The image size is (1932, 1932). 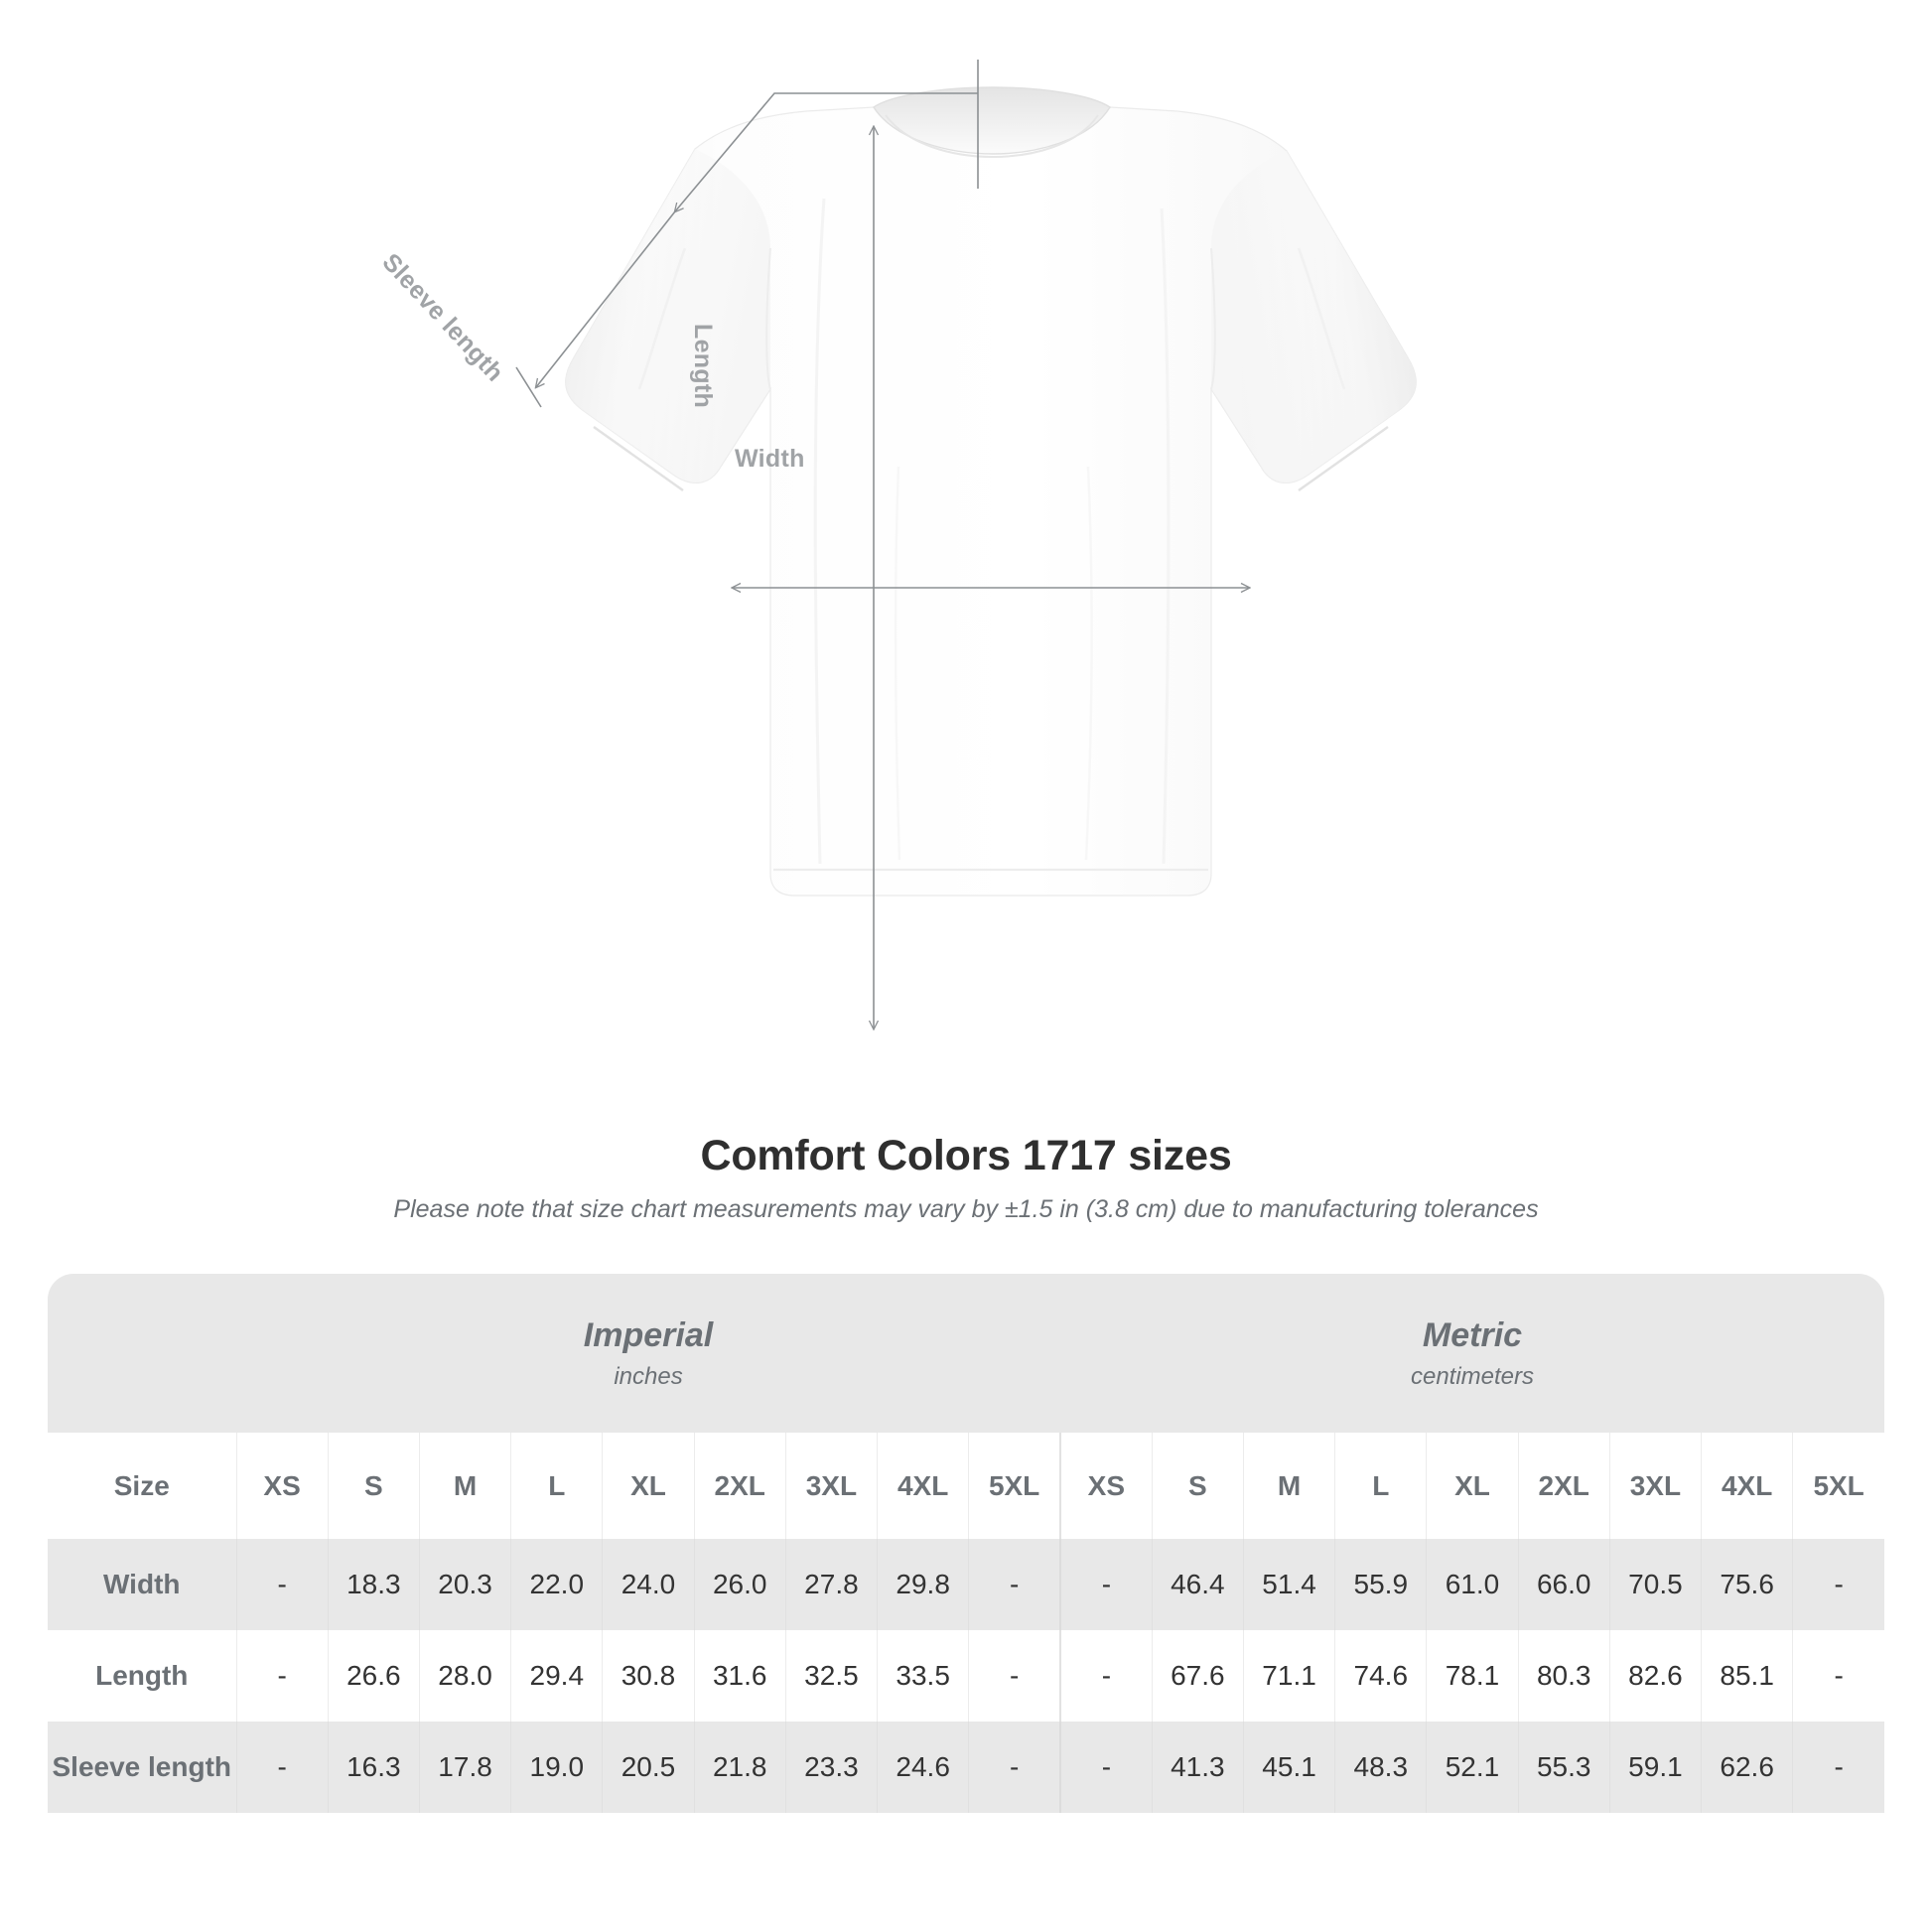 I want to click on cell-metric-3xl: 59.1, so click(x=1655, y=1767).